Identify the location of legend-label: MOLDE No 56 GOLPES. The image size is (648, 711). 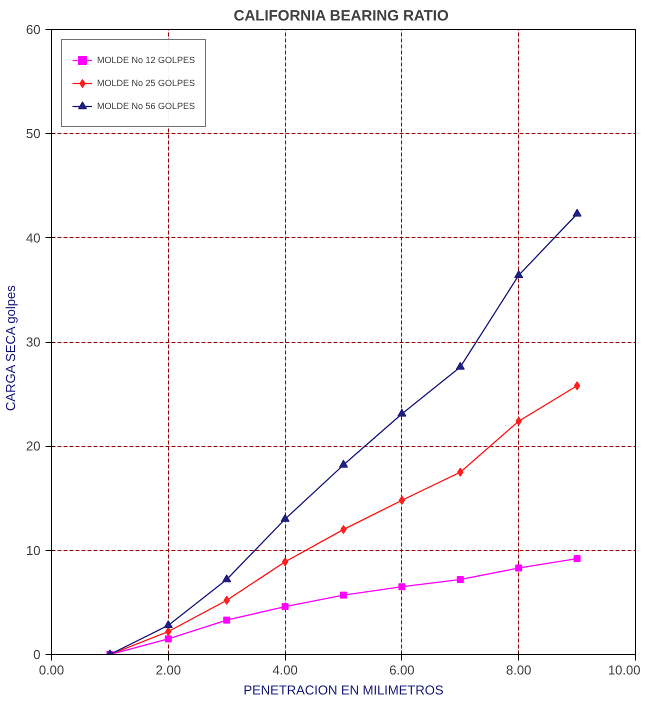
(146, 106).